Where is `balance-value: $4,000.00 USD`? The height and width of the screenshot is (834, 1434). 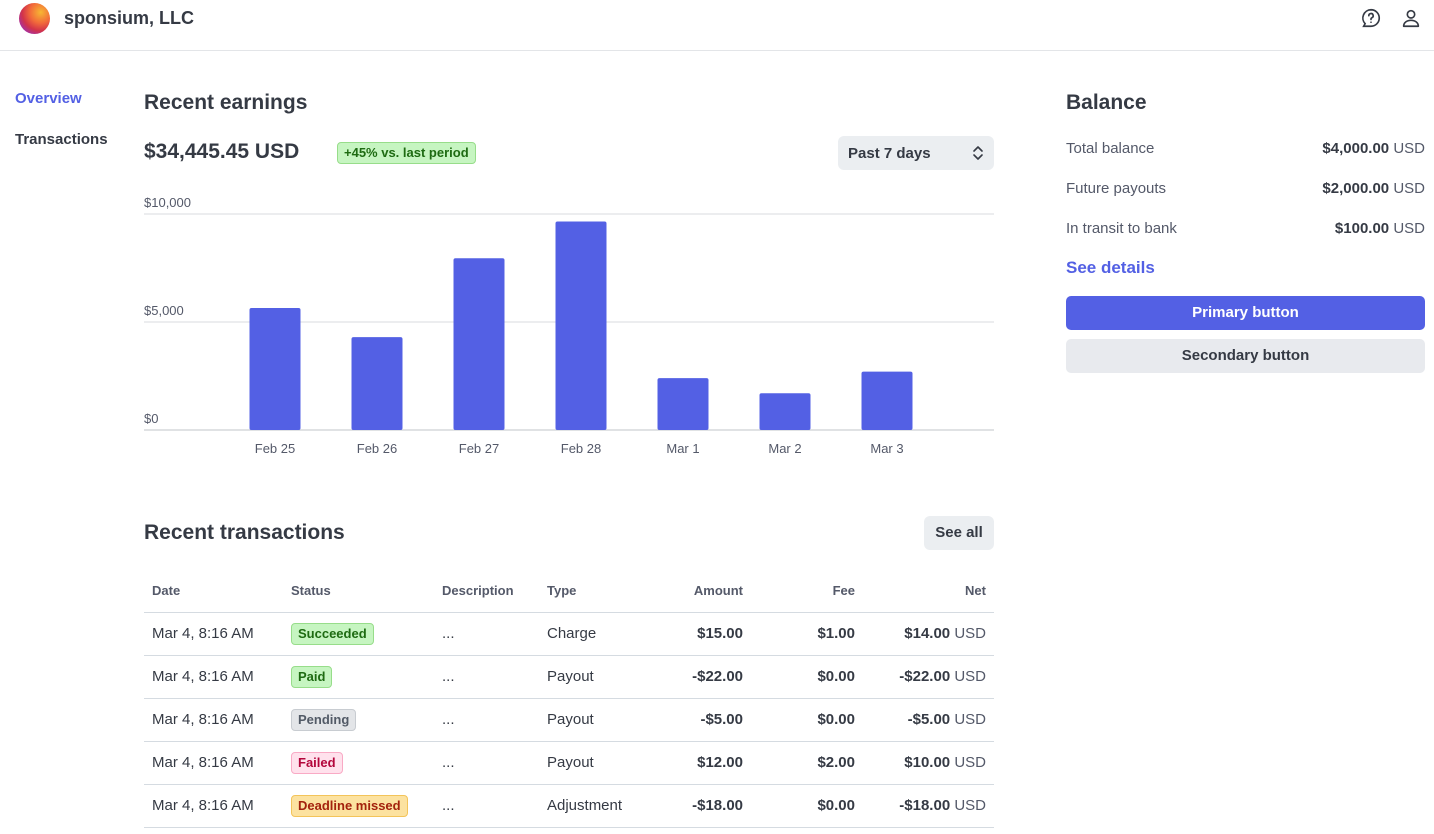
balance-value: $4,000.00 USD is located at coordinates (1373, 148).